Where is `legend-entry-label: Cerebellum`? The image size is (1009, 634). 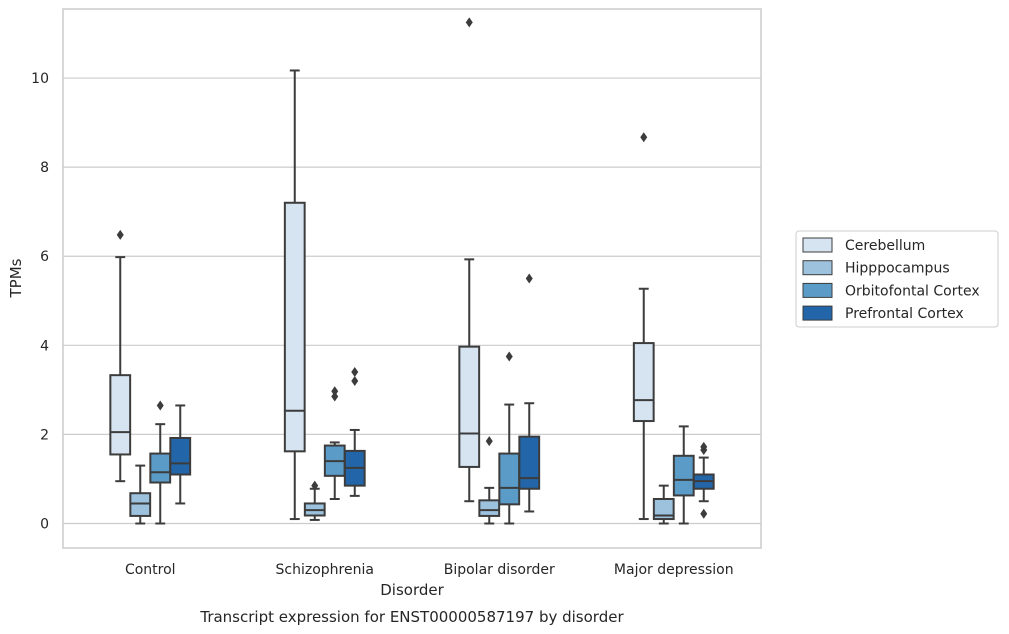
legend-entry-label: Cerebellum is located at coordinates (885, 246).